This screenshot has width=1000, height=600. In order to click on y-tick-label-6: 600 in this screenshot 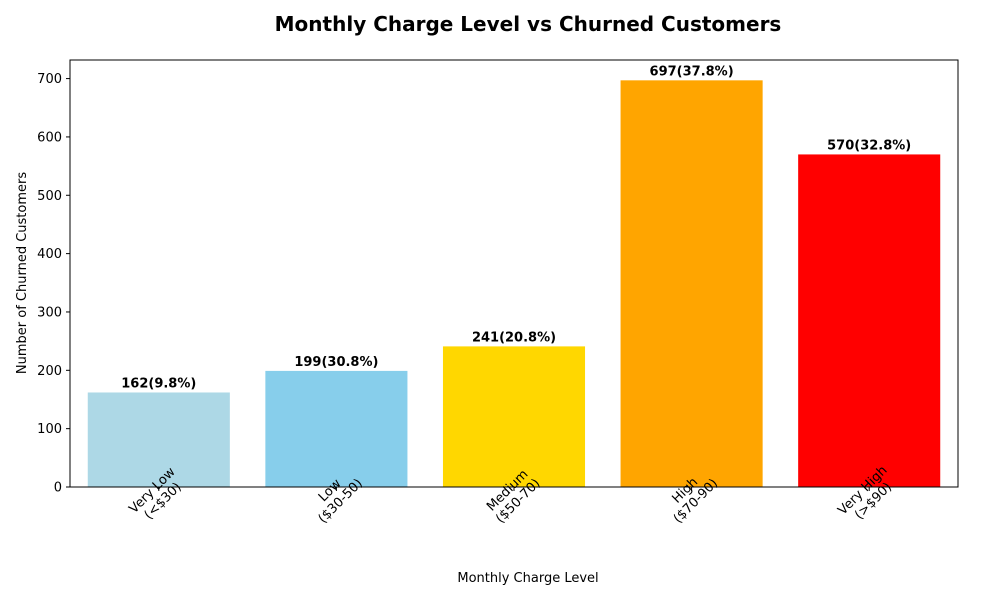, I will do `click(49, 137)`.